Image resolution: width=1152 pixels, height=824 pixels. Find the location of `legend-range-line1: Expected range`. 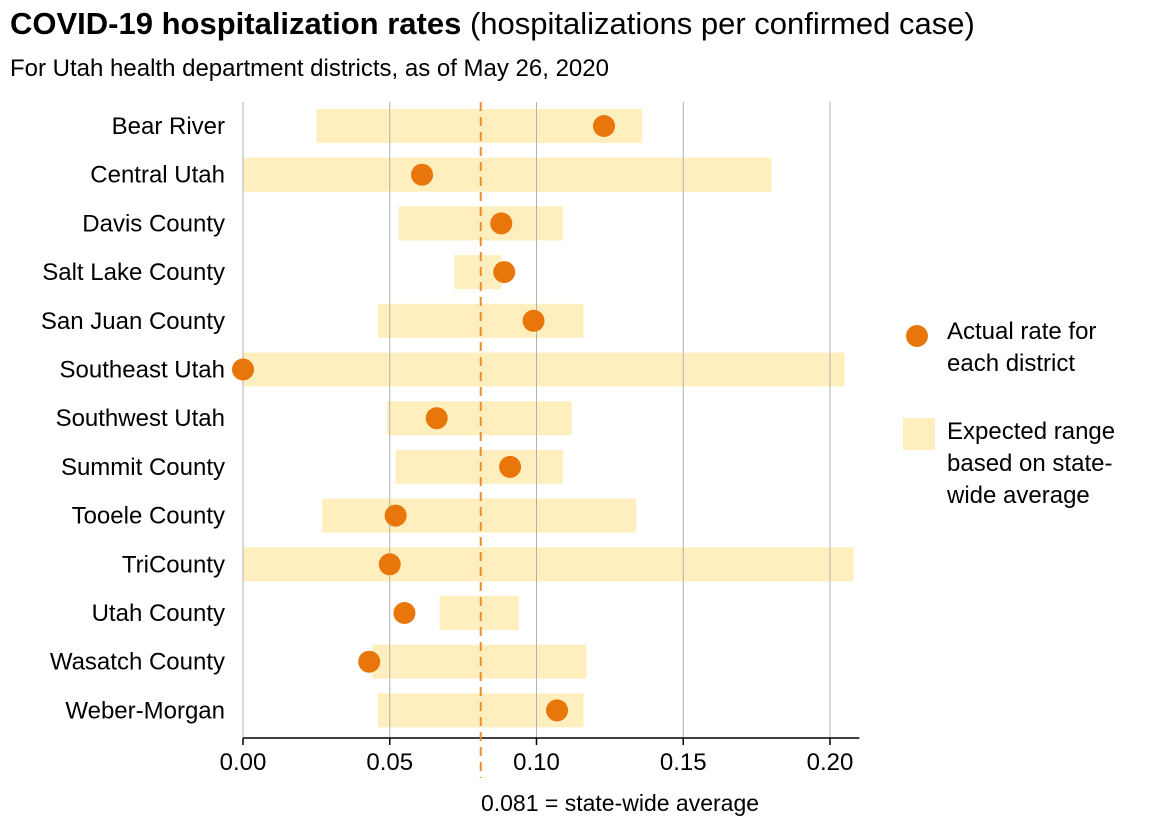

legend-range-line1: Expected range is located at coordinates (1031, 431).